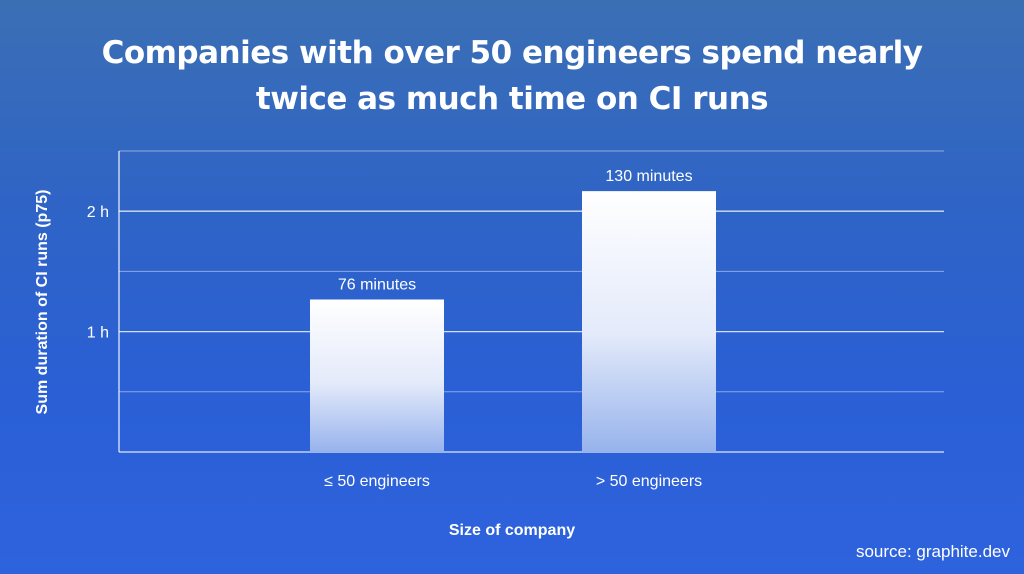 This screenshot has width=1024, height=574. What do you see at coordinates (649, 481) in the screenshot?
I see `x-tick-label: > 50 engineers` at bounding box center [649, 481].